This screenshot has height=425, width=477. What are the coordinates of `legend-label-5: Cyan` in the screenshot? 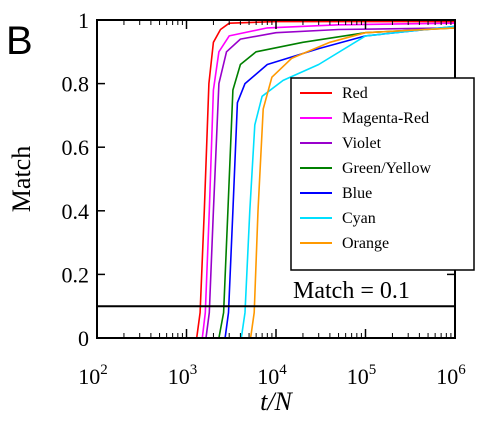 It's located at (359, 218).